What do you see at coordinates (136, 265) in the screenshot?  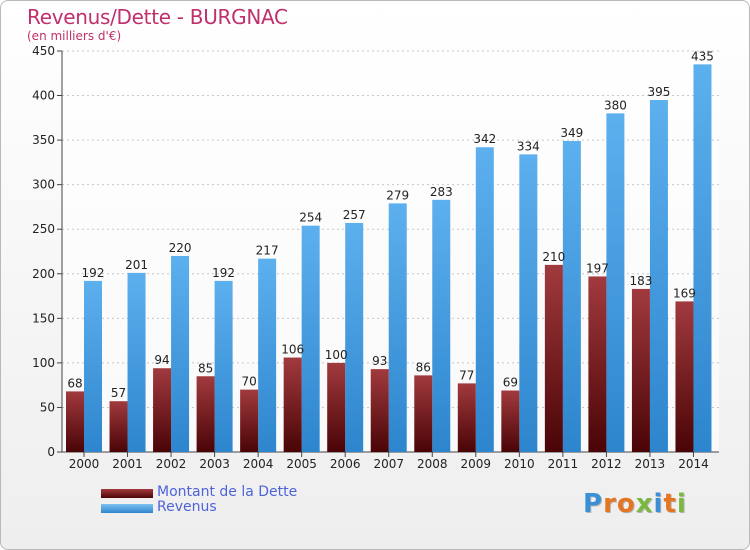 I see `label-revenus-2001: 201` at bounding box center [136, 265].